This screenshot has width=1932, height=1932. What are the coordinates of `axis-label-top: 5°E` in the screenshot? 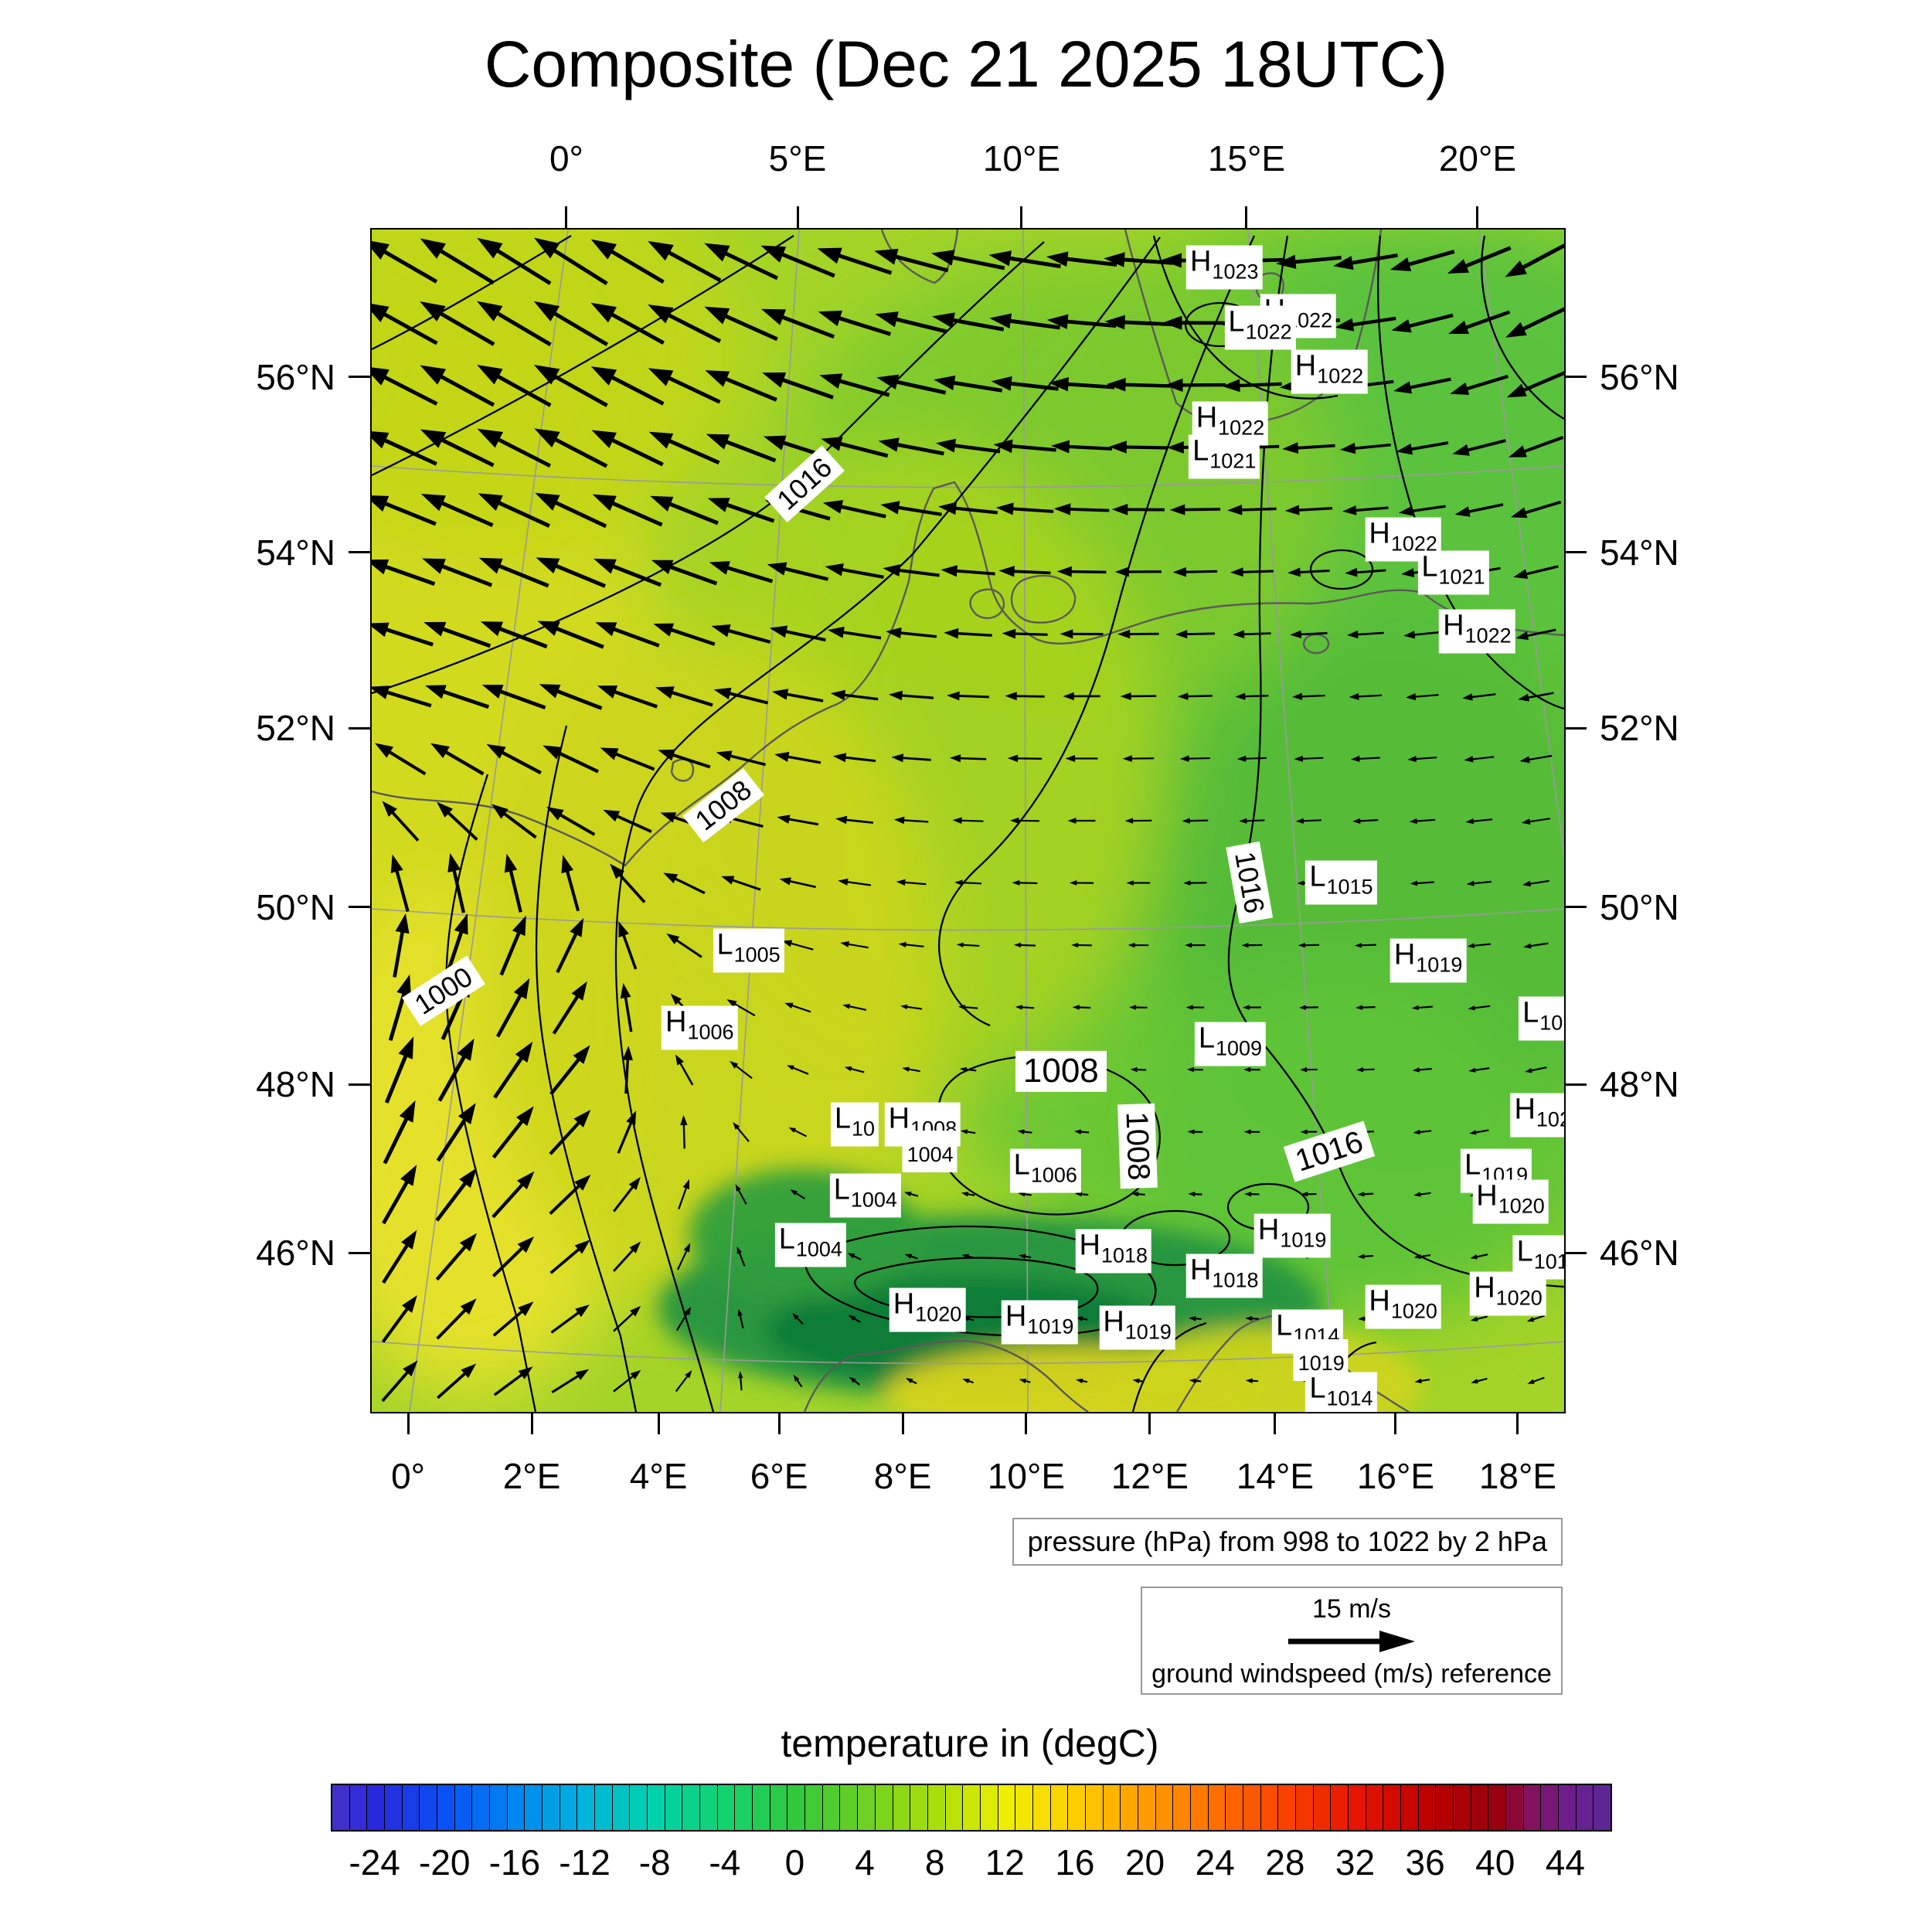 It's located at (798, 159).